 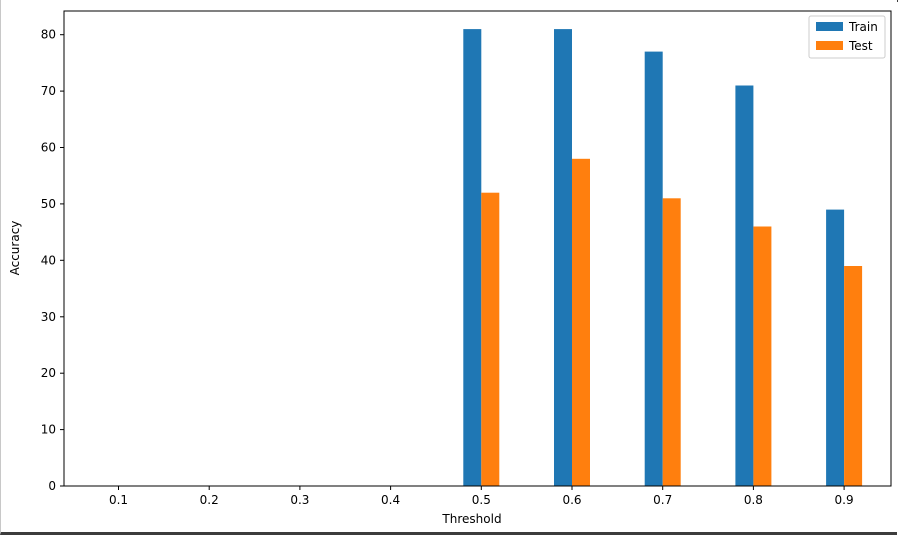 I want to click on legend-label-test: Test, so click(x=860, y=46).